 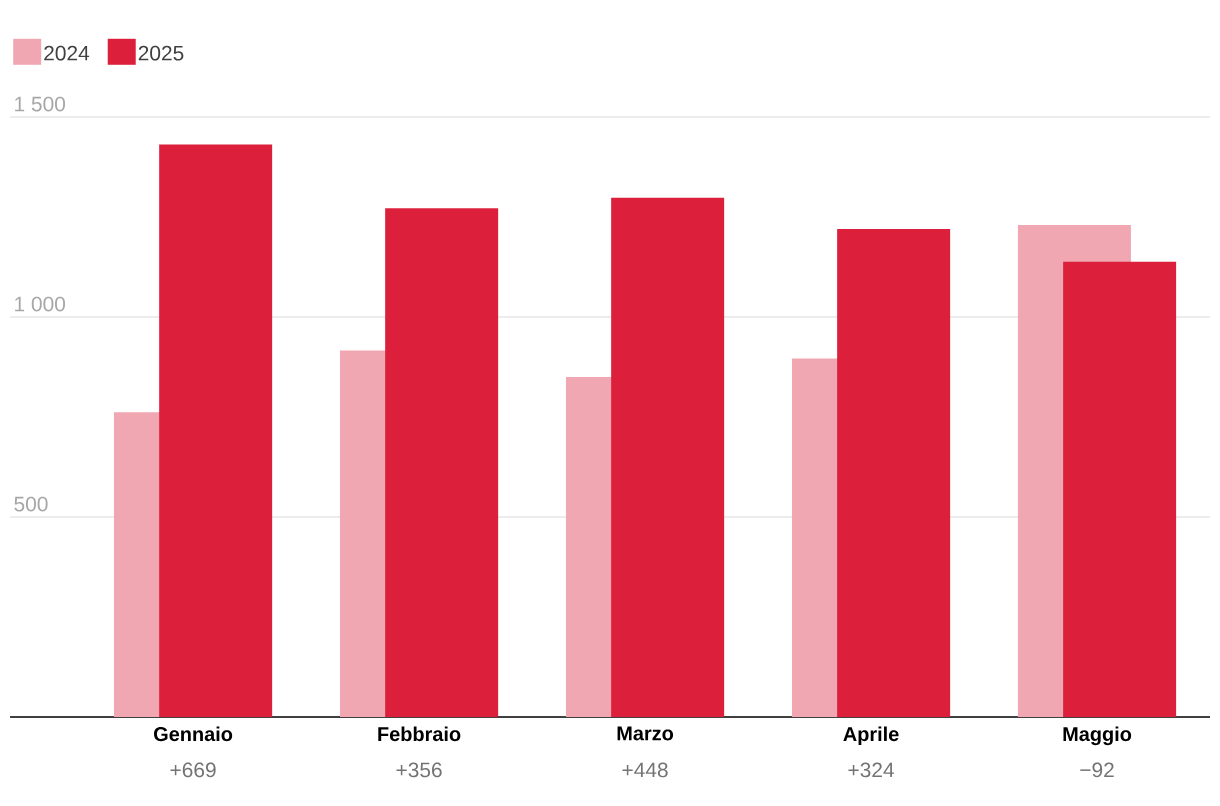 What do you see at coordinates (645, 770) in the screenshot?
I see `text: +448` at bounding box center [645, 770].